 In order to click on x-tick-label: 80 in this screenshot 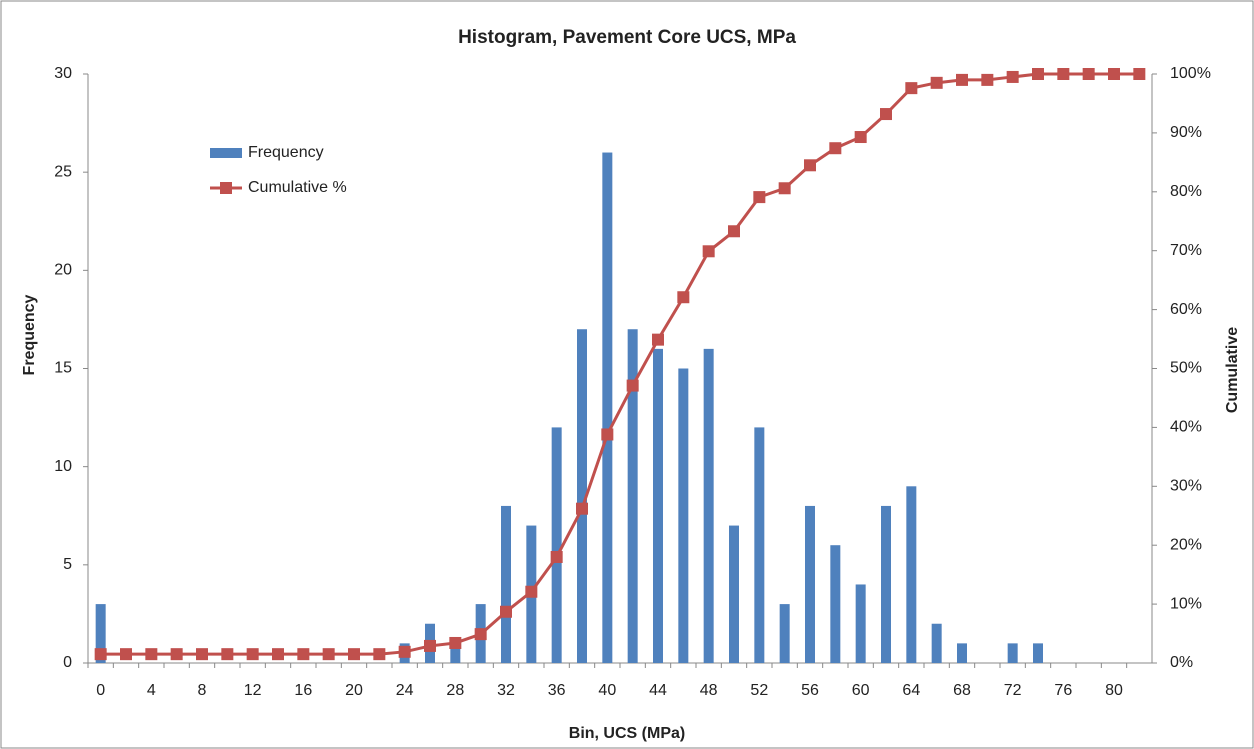, I will do `click(1114, 690)`.